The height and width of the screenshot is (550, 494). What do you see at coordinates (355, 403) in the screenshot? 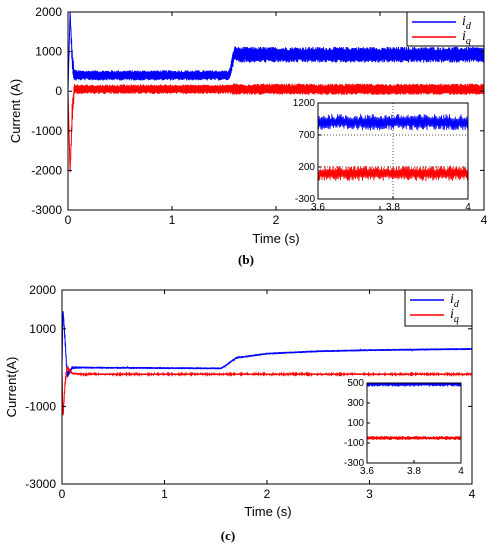
I see `inset-y-tick-label: 300` at bounding box center [355, 403].